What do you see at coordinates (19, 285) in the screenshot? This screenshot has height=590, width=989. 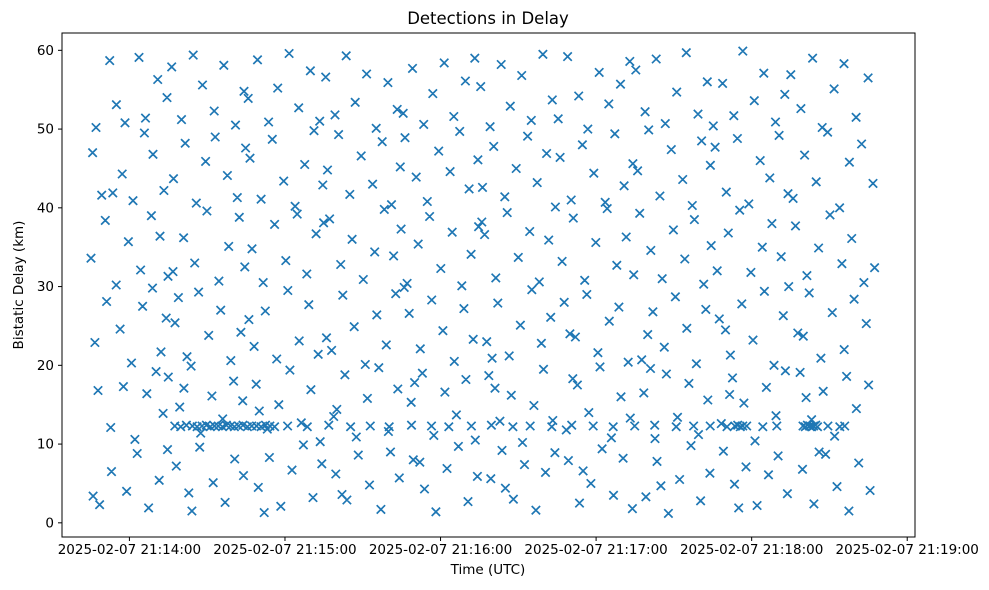 I see `y-axis-label: Bistatic Delay (km)` at bounding box center [19, 285].